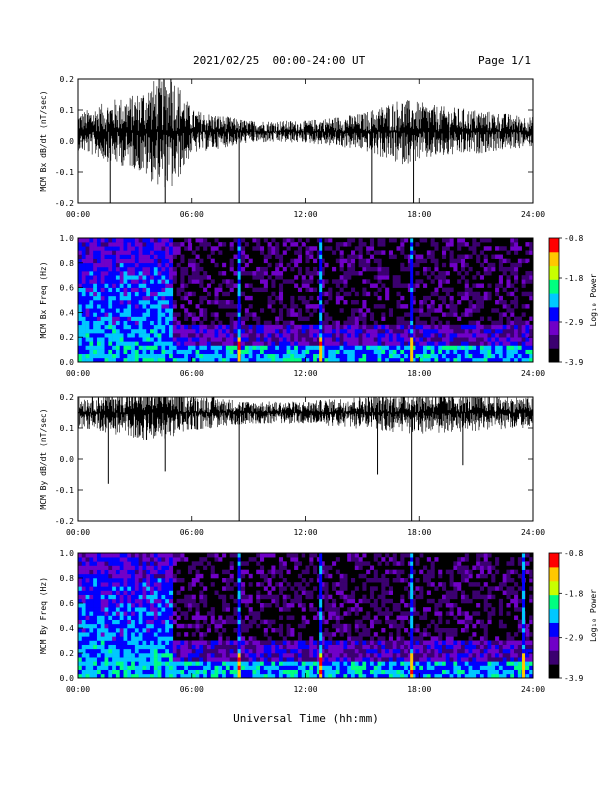 This screenshot has width=612, height=792. Describe the element at coordinates (192, 373) in the screenshot. I see `x-tick-label: 06:00` at that location.